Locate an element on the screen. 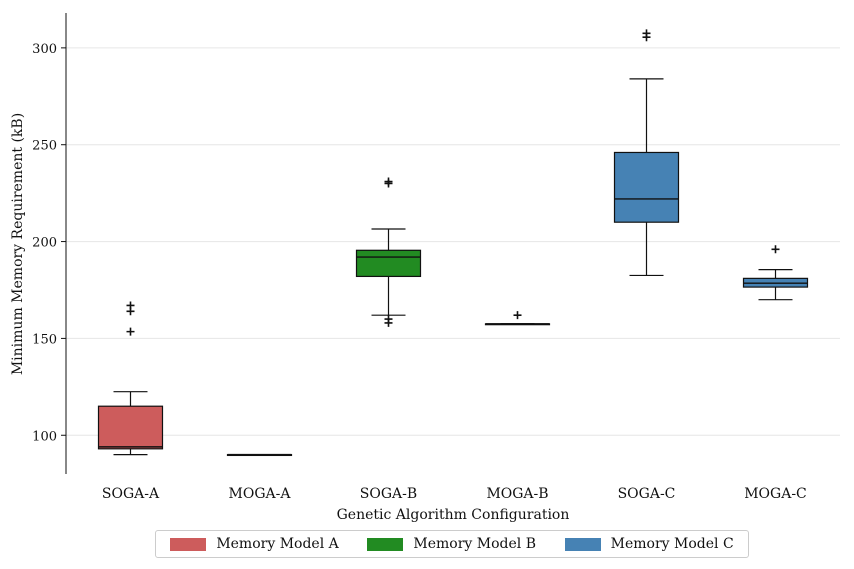 The width and height of the screenshot is (854, 569). legend-item-c: Memory Model C is located at coordinates (649, 544).